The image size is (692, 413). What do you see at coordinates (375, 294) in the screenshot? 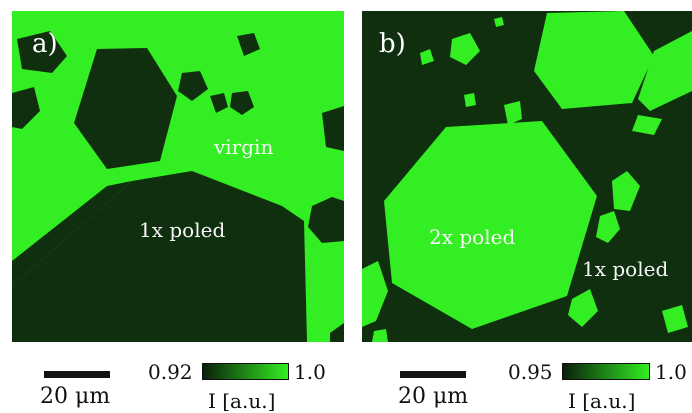
I see `edge-bright-left` at bounding box center [375, 294].